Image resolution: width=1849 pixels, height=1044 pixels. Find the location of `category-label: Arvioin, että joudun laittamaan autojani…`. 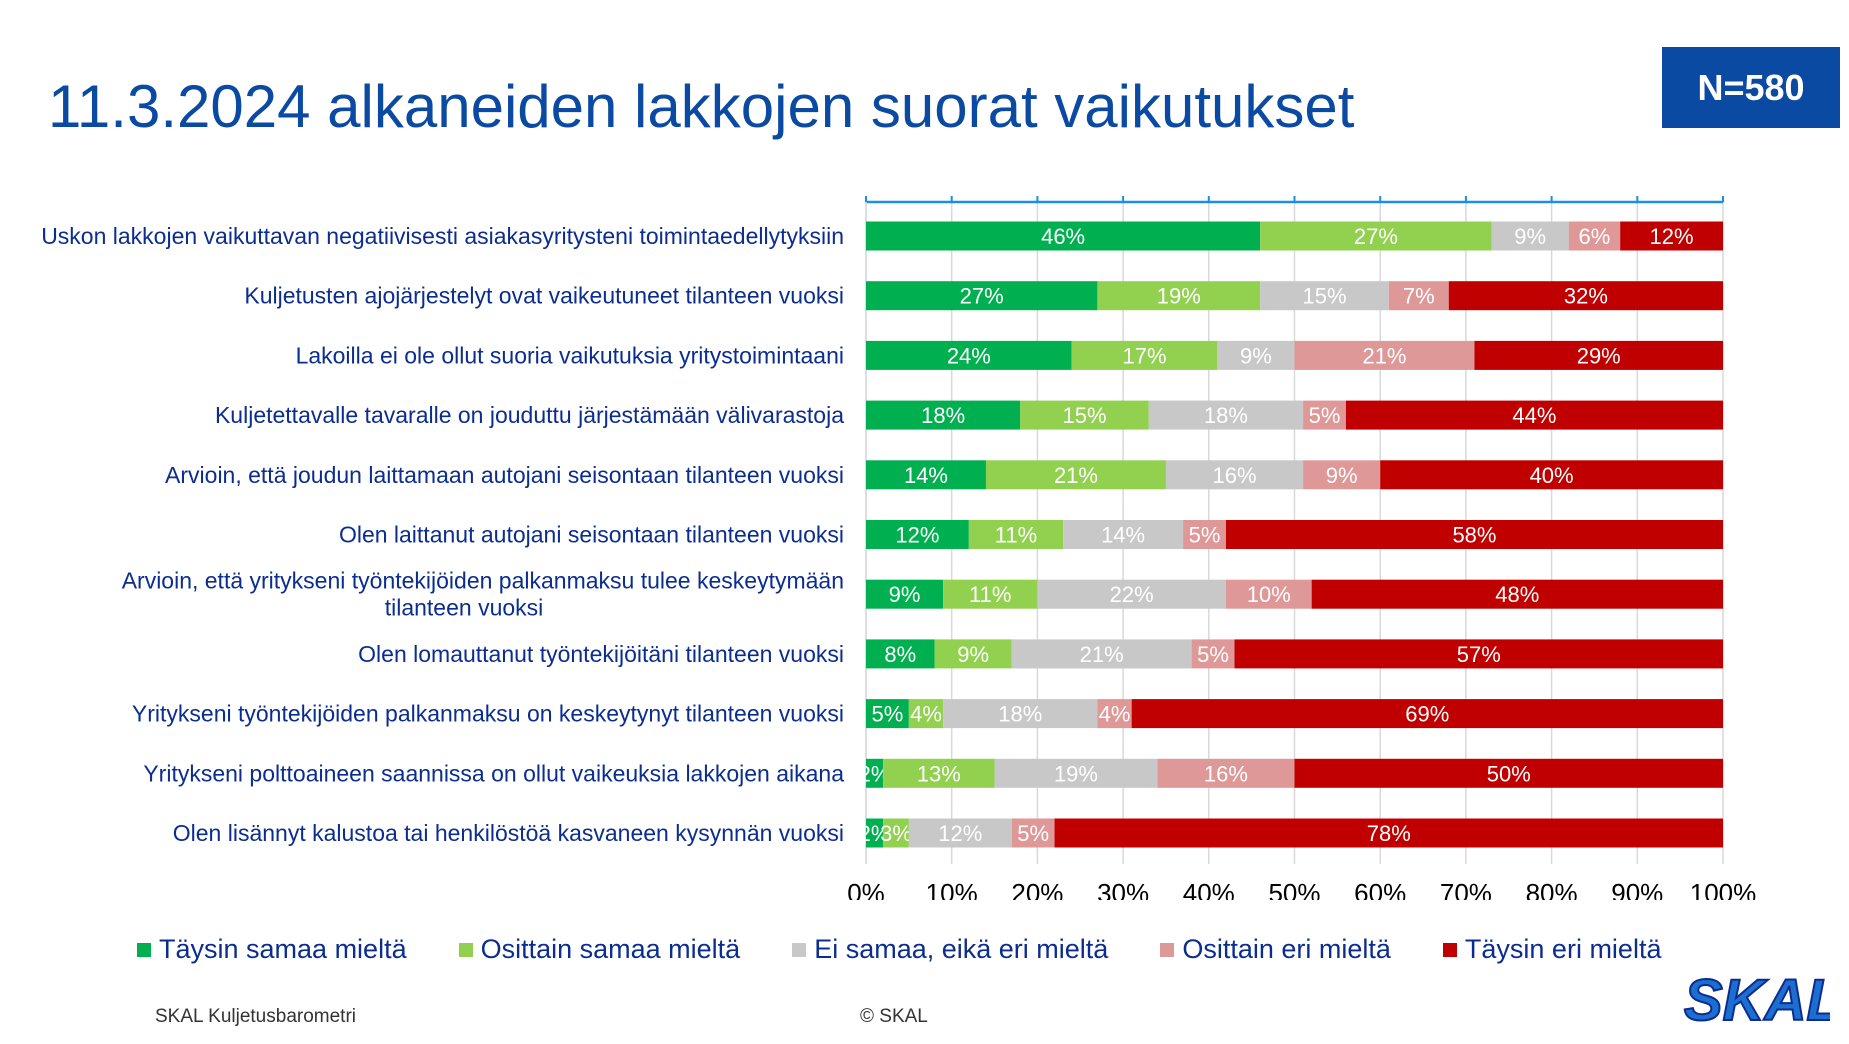

category-label: Arvioin, että joudun laittamaan autojani… is located at coordinates (504, 475).